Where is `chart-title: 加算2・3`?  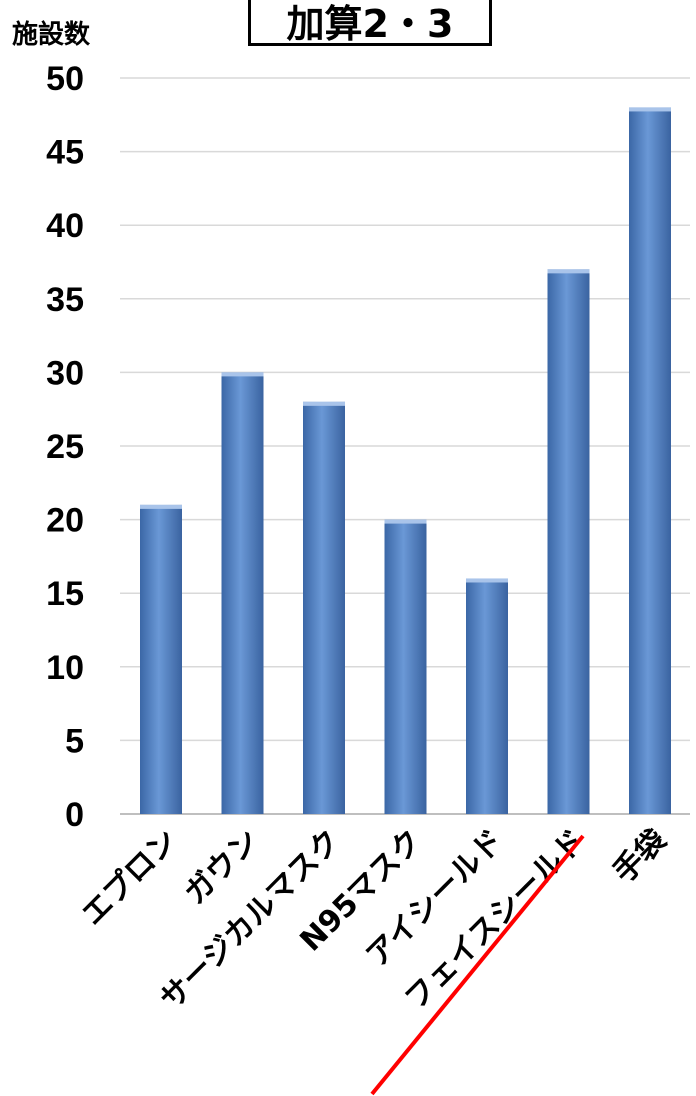 chart-title: 加算2・3 is located at coordinates (370, 23).